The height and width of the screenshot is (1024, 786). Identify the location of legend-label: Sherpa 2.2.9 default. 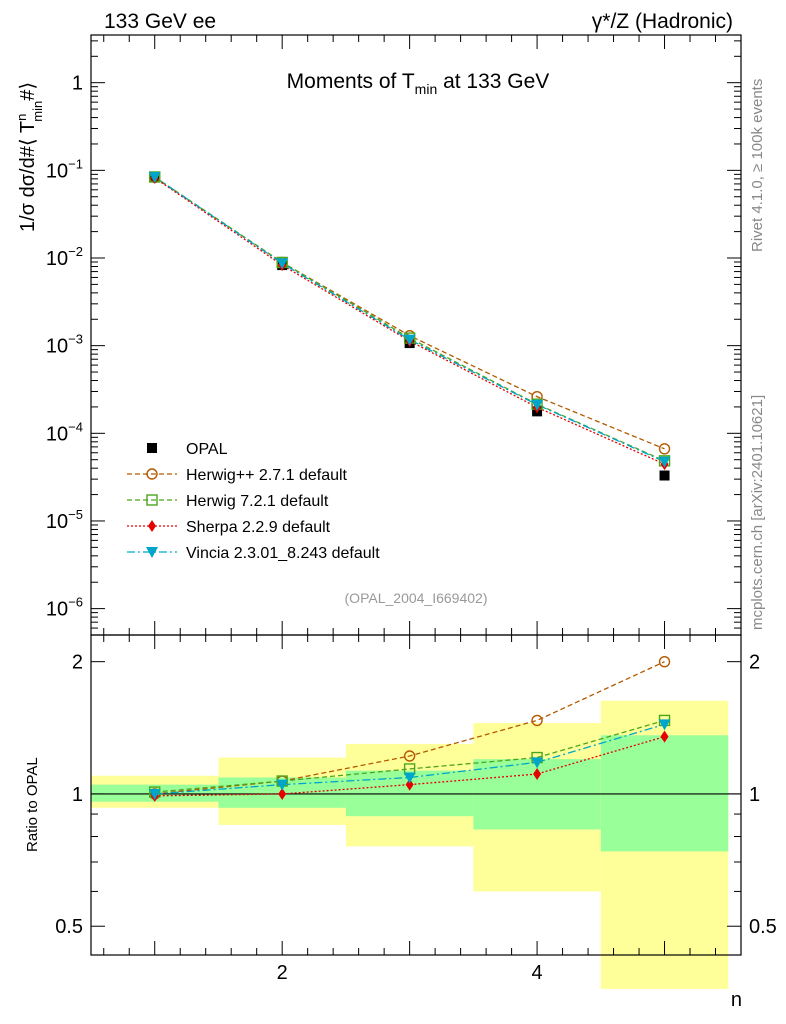
(258, 527).